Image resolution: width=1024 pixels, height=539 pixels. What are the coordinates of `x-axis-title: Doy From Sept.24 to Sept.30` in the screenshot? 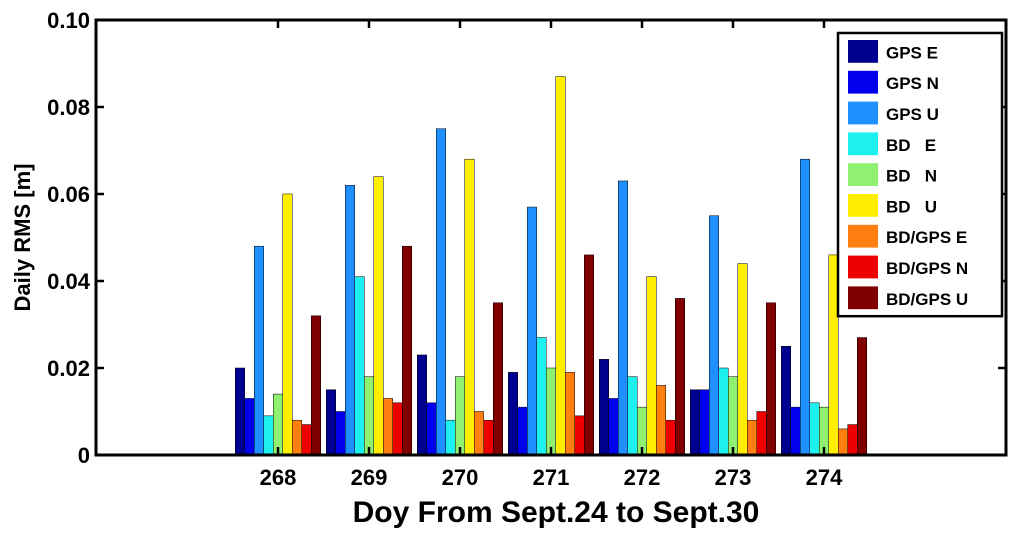 It's located at (556, 512).